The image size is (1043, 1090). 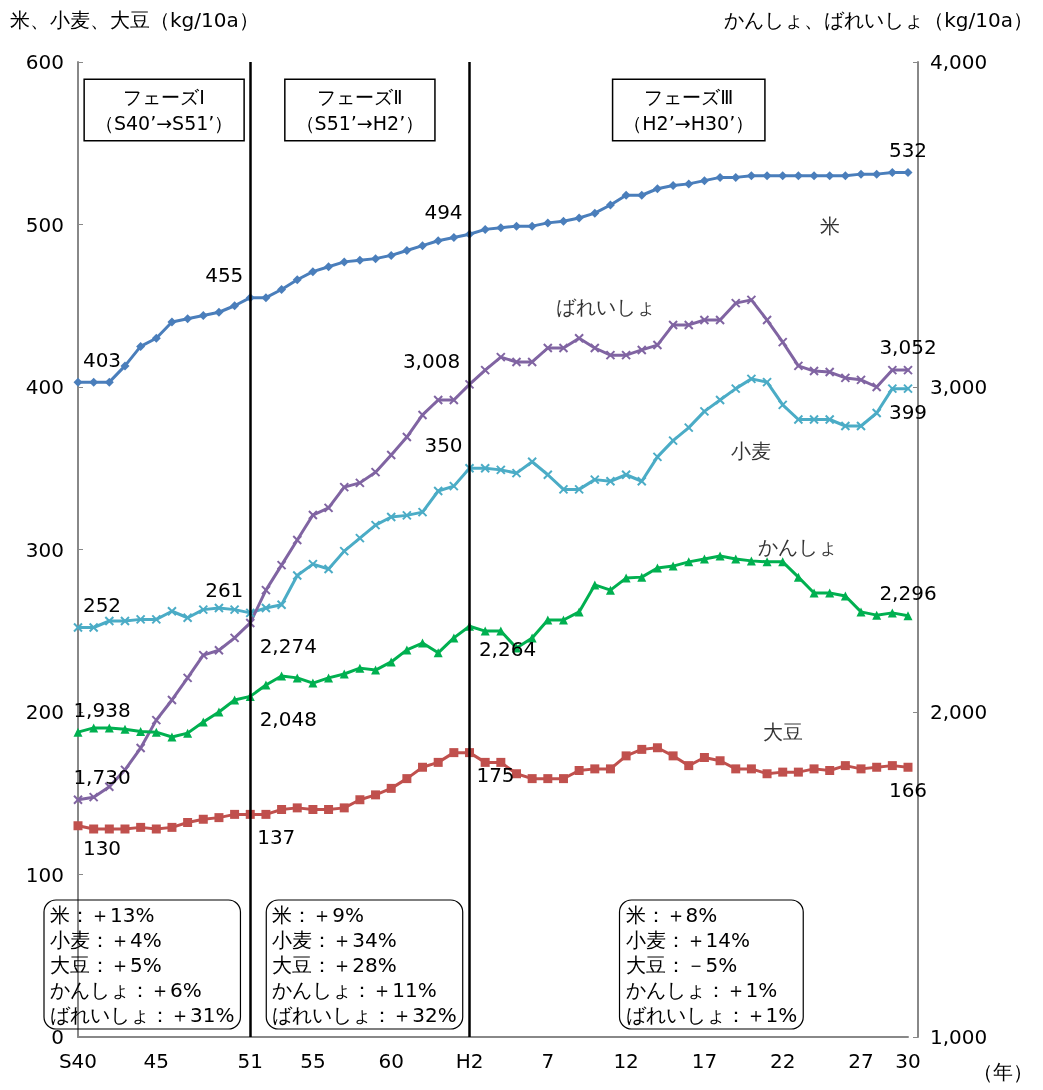 I want to click on y-tick-label: 0, so click(x=57, y=1037).